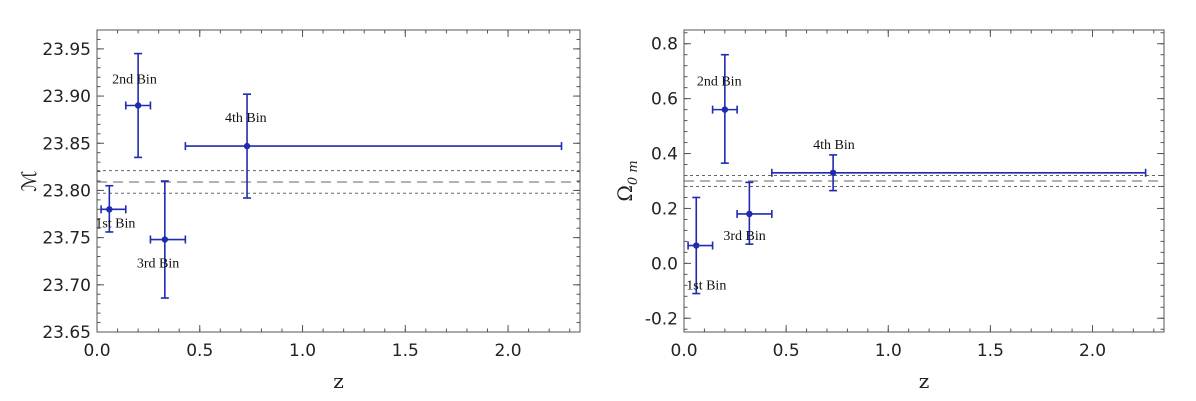  I want to click on y-tick-label: 23.70, so click(66, 286).